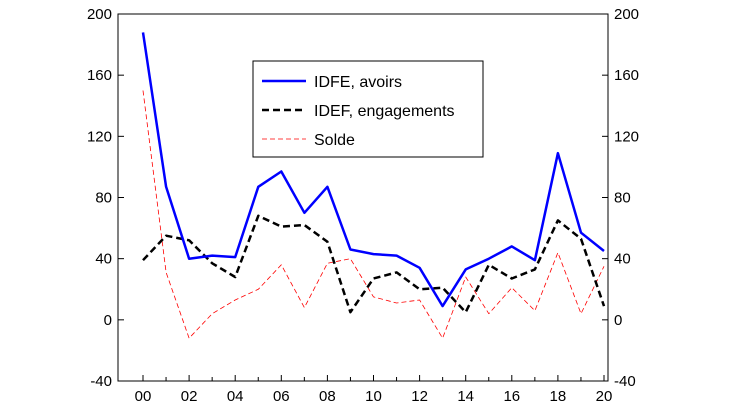 The width and height of the screenshot is (730, 410). Describe the element at coordinates (334, 140) in the screenshot. I see `legend-label-solde: Solde` at that location.